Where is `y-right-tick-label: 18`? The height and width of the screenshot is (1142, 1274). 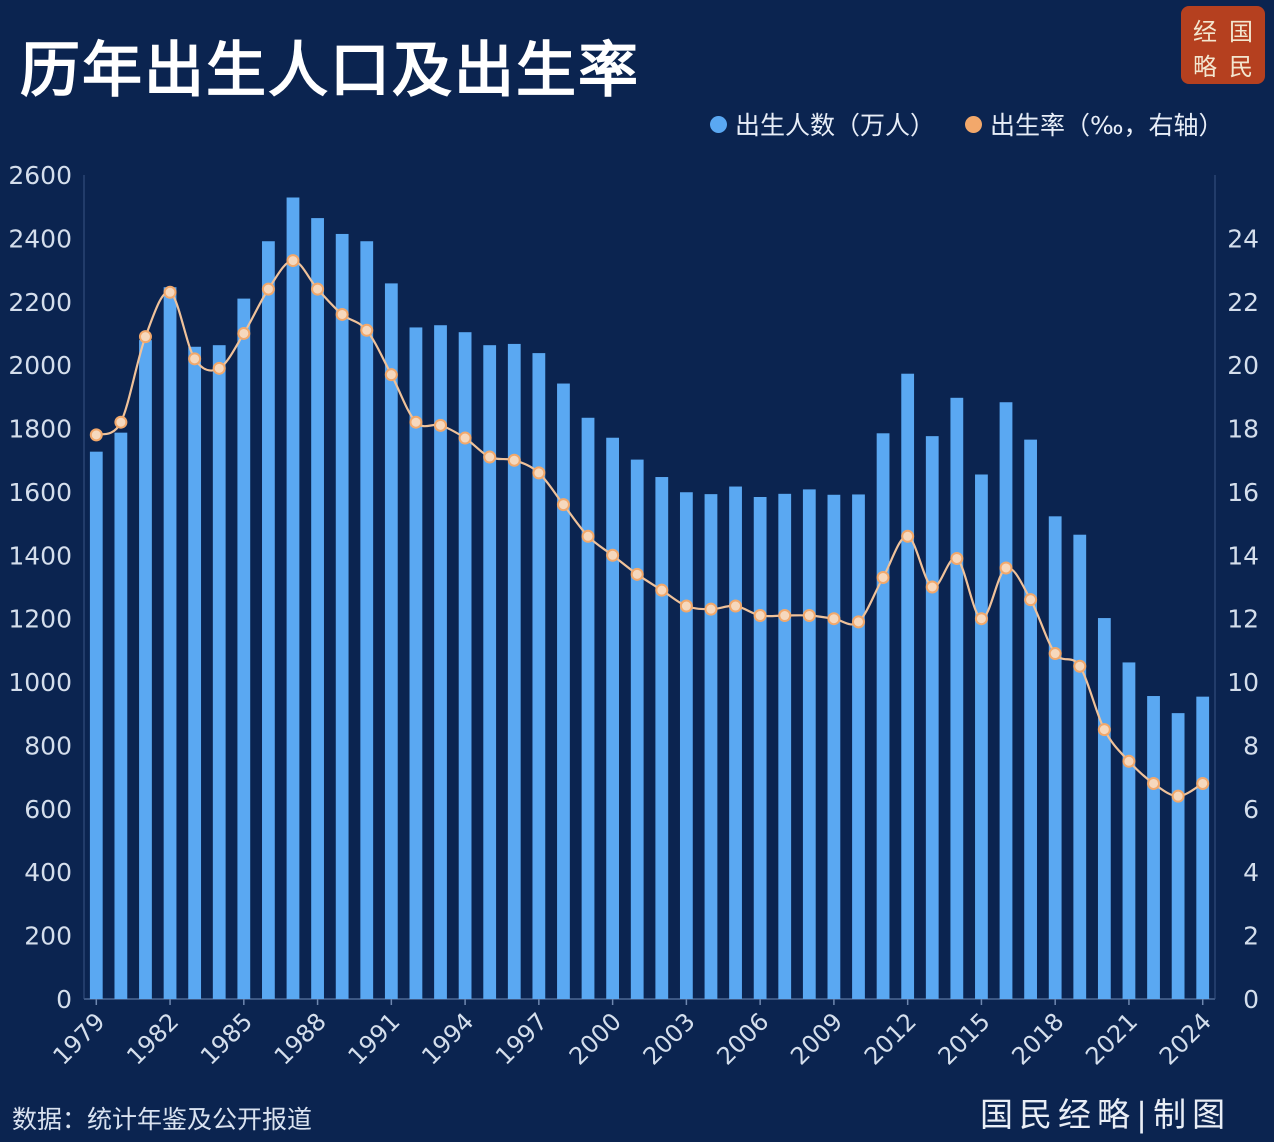 y-right-tick-label: 18 is located at coordinates (1243, 429).